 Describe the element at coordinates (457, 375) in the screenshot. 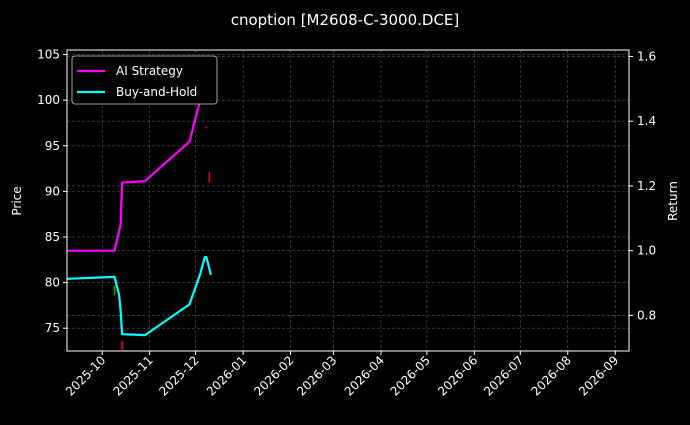

I see `x-tick-label: 2026-06` at that location.